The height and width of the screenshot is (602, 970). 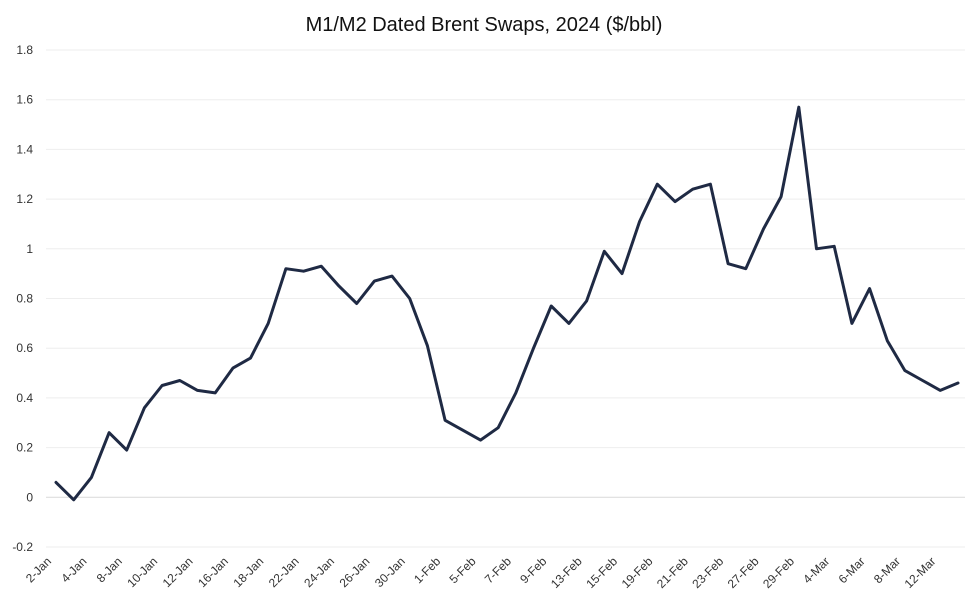 I want to click on x-tick-label: 9-Feb, so click(x=533, y=570).